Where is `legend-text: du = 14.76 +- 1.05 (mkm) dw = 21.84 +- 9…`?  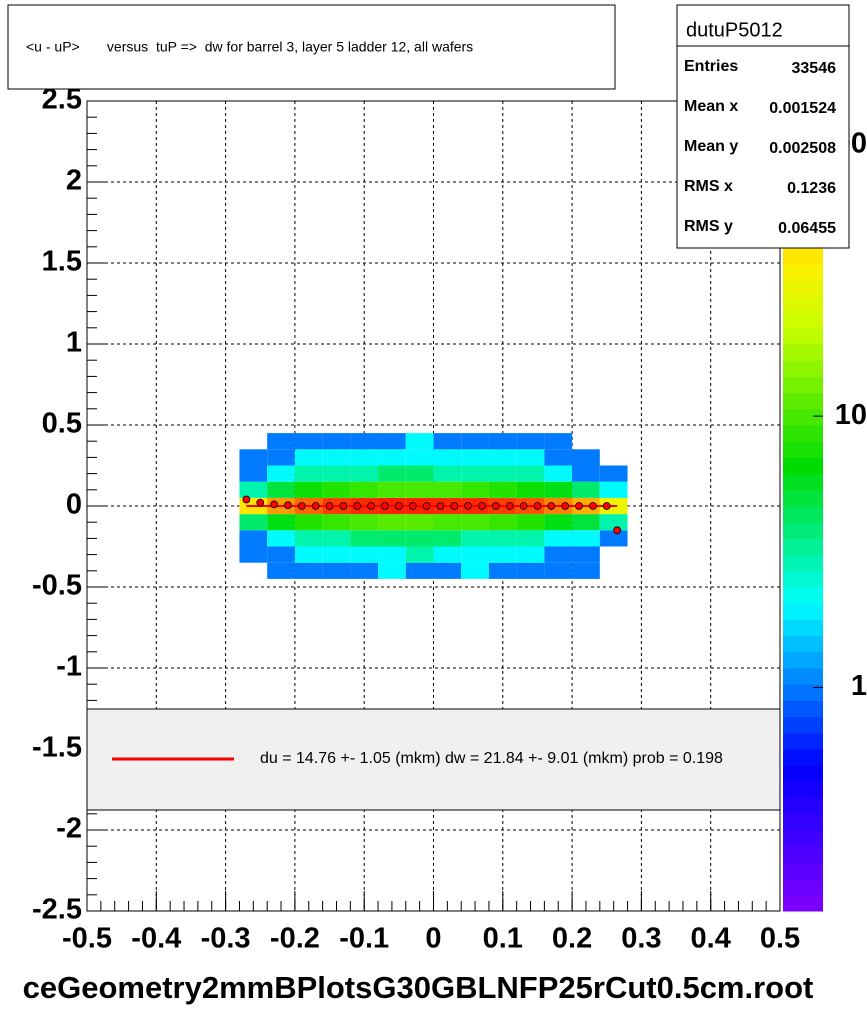
legend-text: du = 14.76 +- 1.05 (mkm) dw = 21.84 +- 9… is located at coordinates (491, 758).